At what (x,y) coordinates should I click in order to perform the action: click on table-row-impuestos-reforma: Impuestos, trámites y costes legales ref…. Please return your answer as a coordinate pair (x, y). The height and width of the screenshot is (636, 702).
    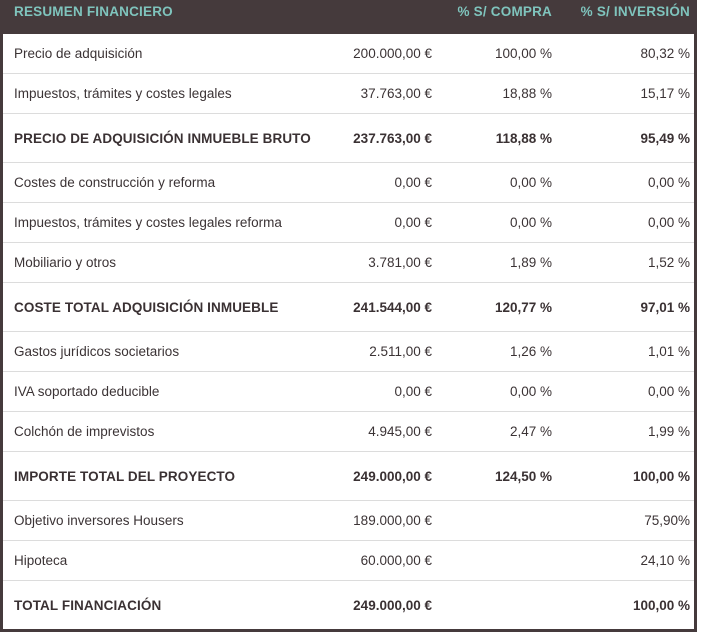
    Looking at the image, I should click on (348, 223).